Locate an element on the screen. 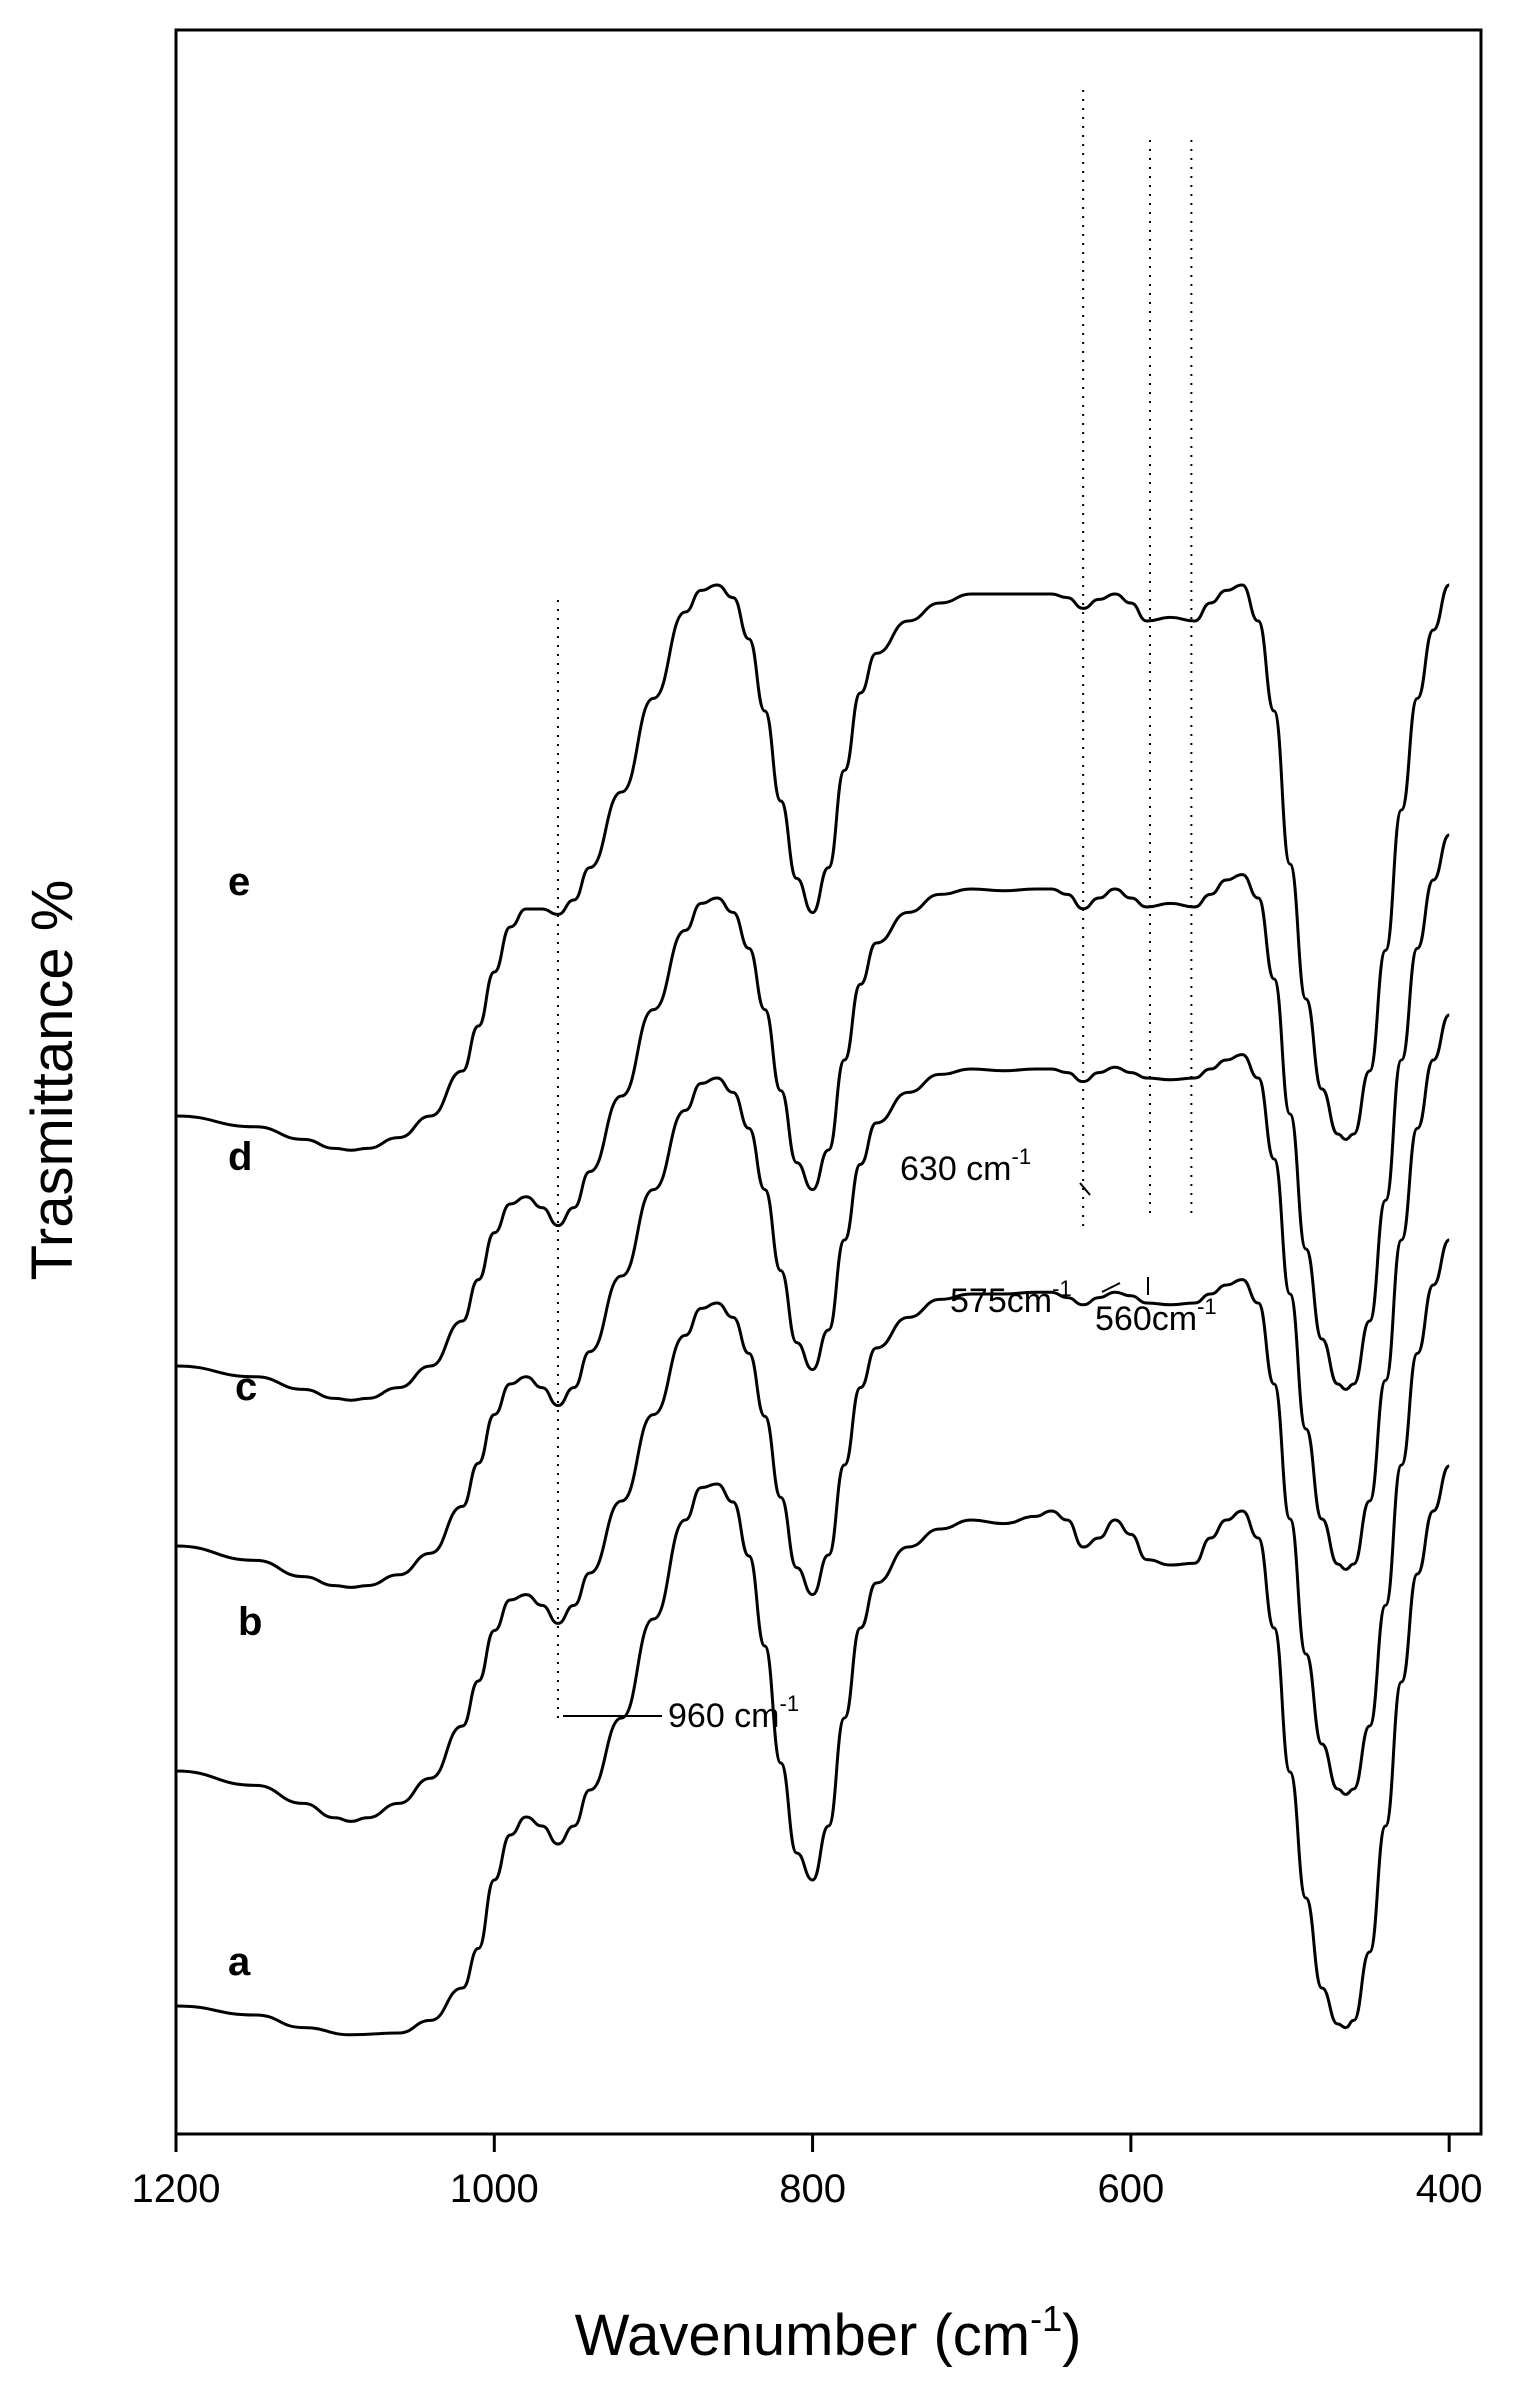 This screenshot has width=1524, height=2386. x-tick-label-1200: 1200 is located at coordinates (176, 2189).